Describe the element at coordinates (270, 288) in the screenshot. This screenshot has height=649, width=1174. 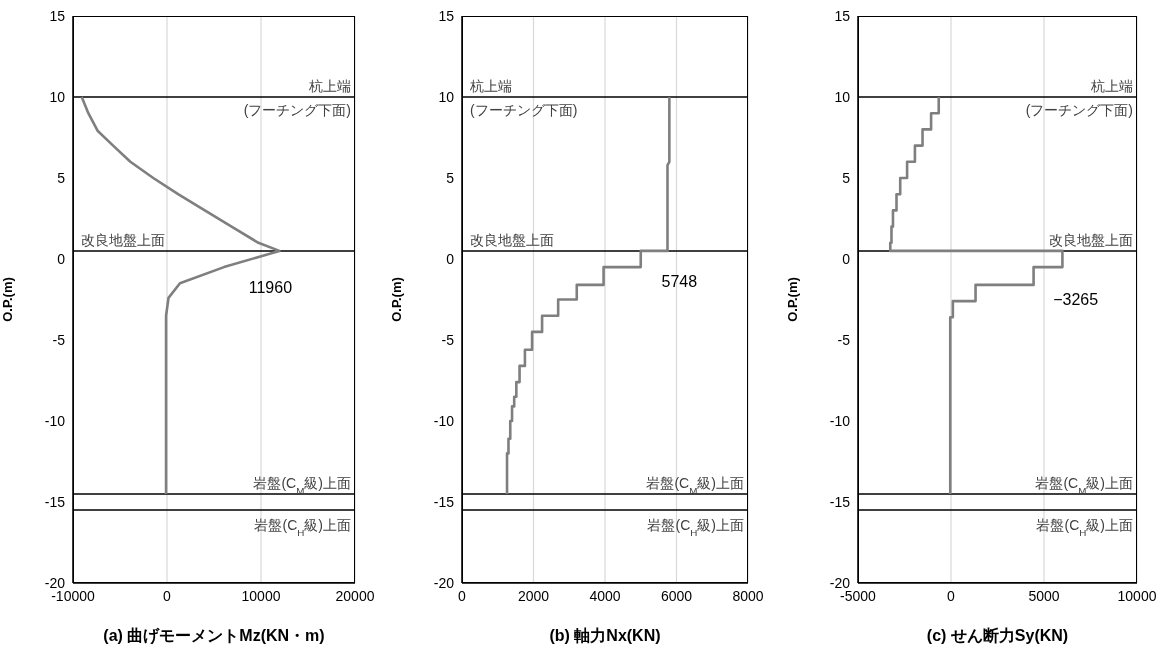
I see `annotation: 11960` at that location.